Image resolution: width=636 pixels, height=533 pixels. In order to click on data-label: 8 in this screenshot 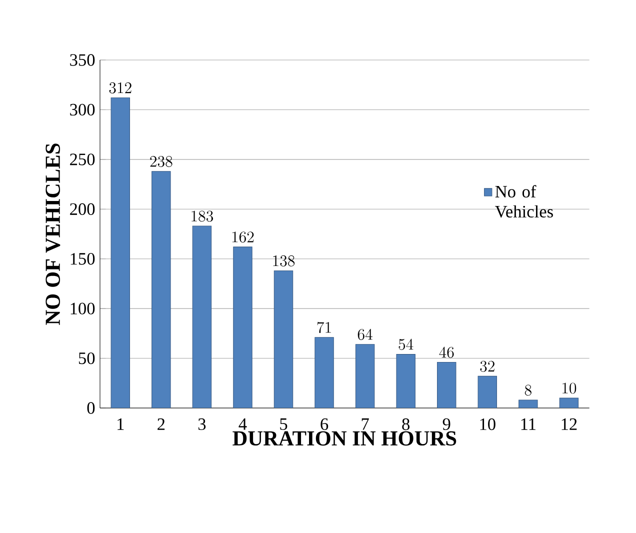, I will do `click(528, 390)`.